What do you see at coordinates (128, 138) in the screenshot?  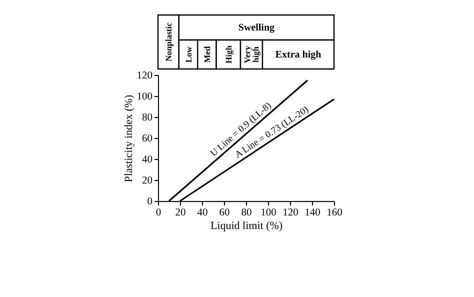 I see `y-axis-title: Plasticity index (%)` at bounding box center [128, 138].